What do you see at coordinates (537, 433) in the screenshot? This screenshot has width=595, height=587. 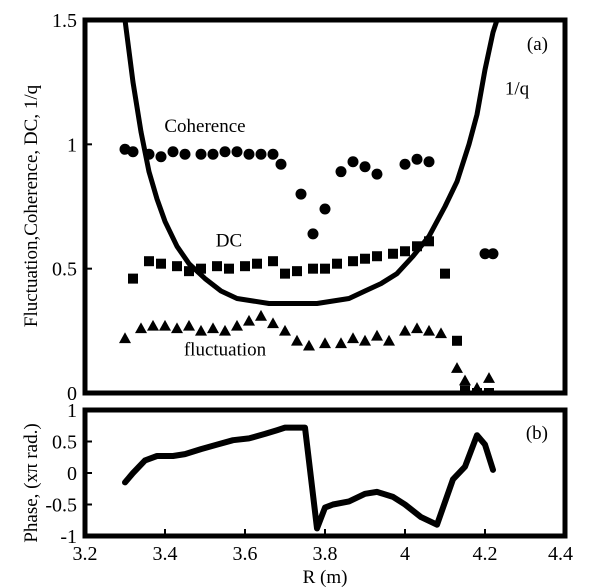 I see `panel-b-label: (b)` at bounding box center [537, 433].